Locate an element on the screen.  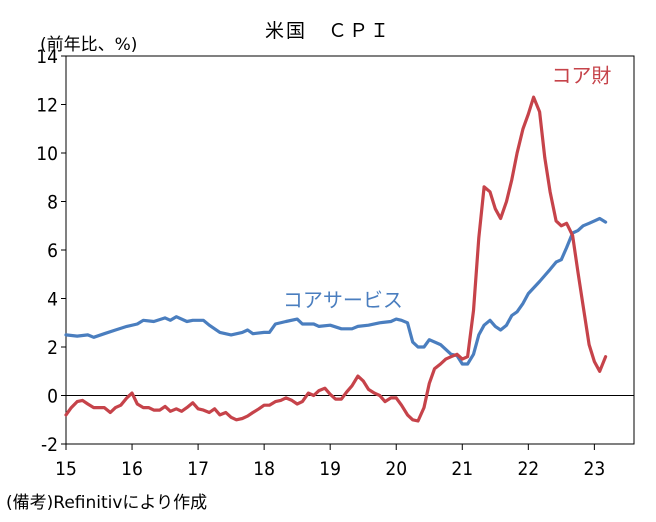
y-tick-label: 6 is located at coordinates (52, 251).